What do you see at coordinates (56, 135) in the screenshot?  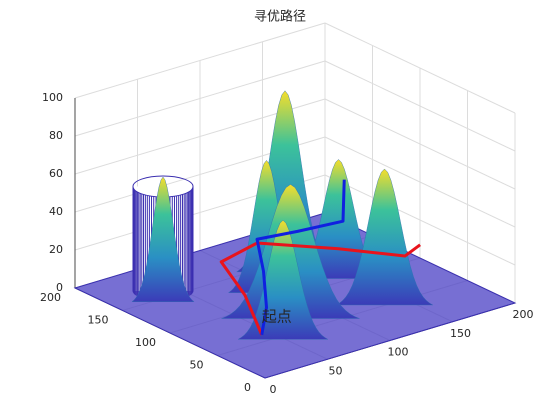 I see `z-tick-label: 80` at bounding box center [56, 135].